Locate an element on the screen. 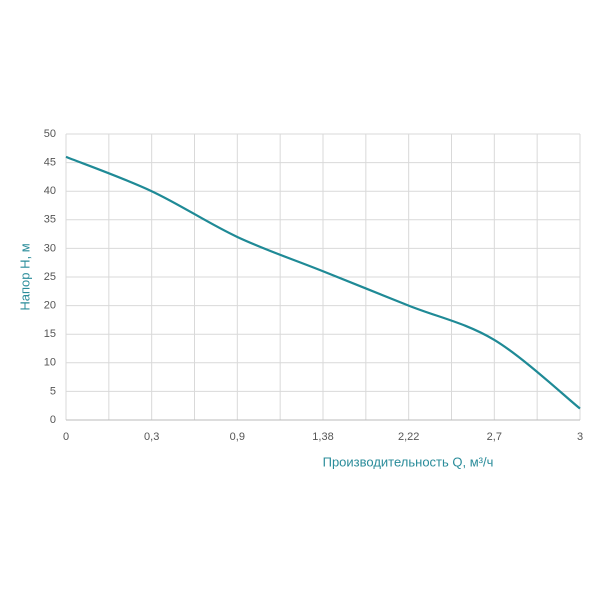  y-tick-label: 40 is located at coordinates (50, 191).